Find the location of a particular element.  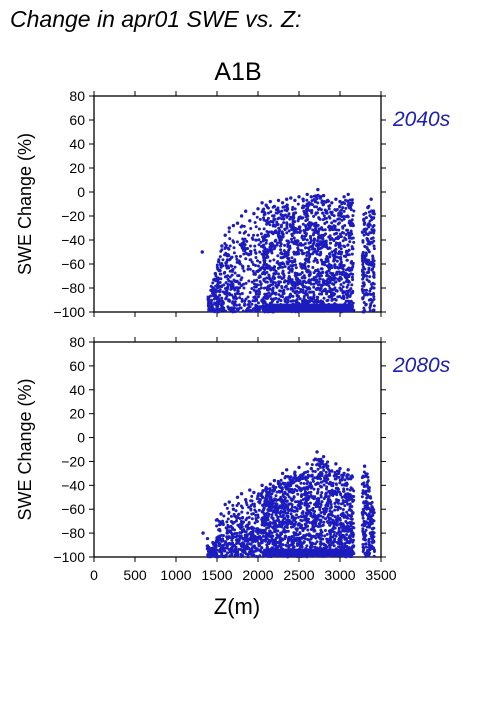

y-axis-label: SWE Change (%) is located at coordinates (25, 449).